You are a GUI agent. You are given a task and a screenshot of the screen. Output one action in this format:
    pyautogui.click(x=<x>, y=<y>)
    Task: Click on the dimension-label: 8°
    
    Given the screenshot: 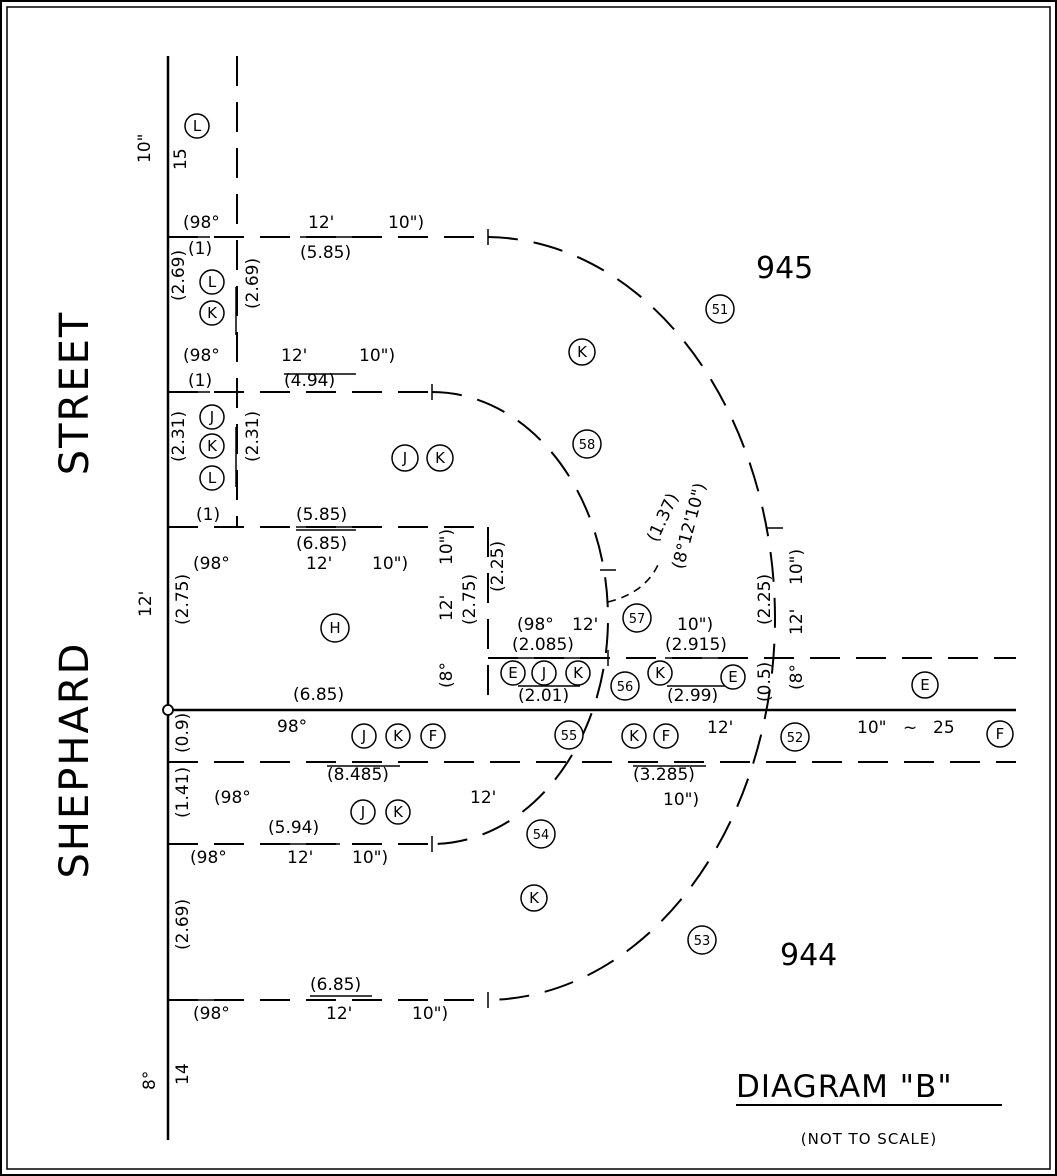 What is the action you would take?
    pyautogui.click(x=150, y=1080)
    